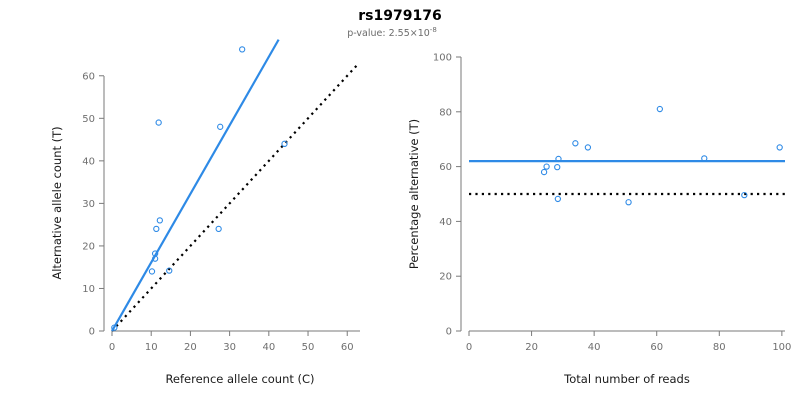 The image size is (800, 400). I want to click on x-tick-label: 10, so click(151, 347).